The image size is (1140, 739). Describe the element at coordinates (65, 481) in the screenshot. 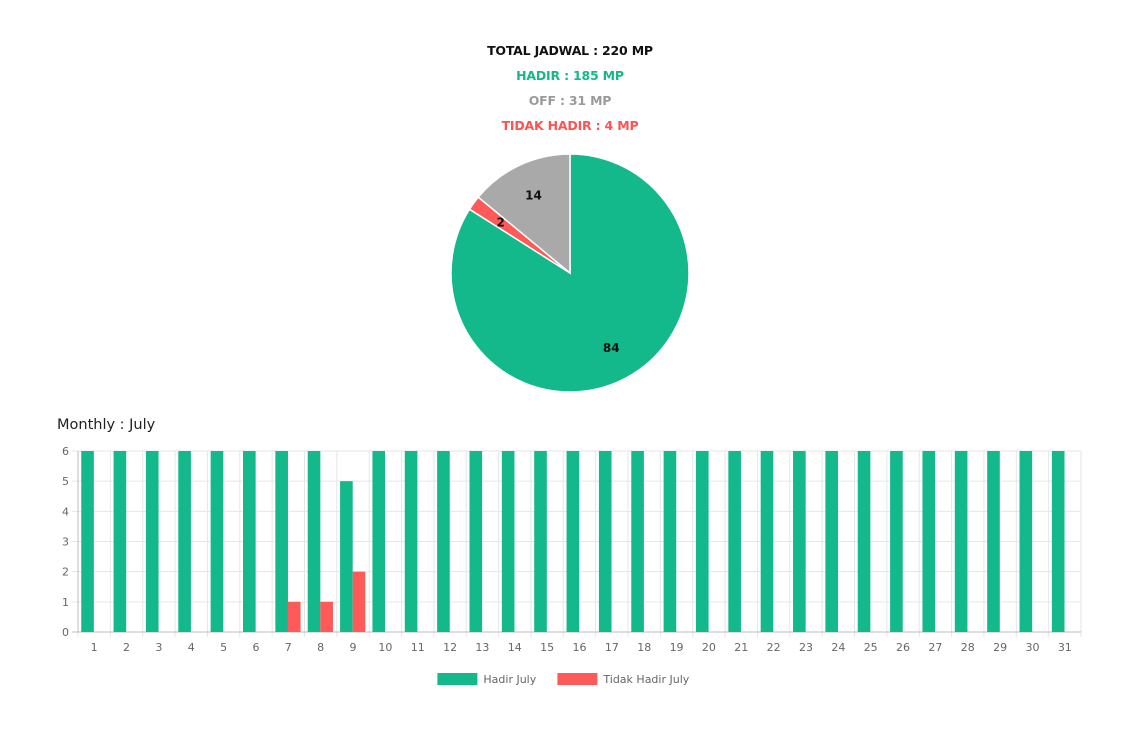

I see `y-tick-label: 5` at that location.